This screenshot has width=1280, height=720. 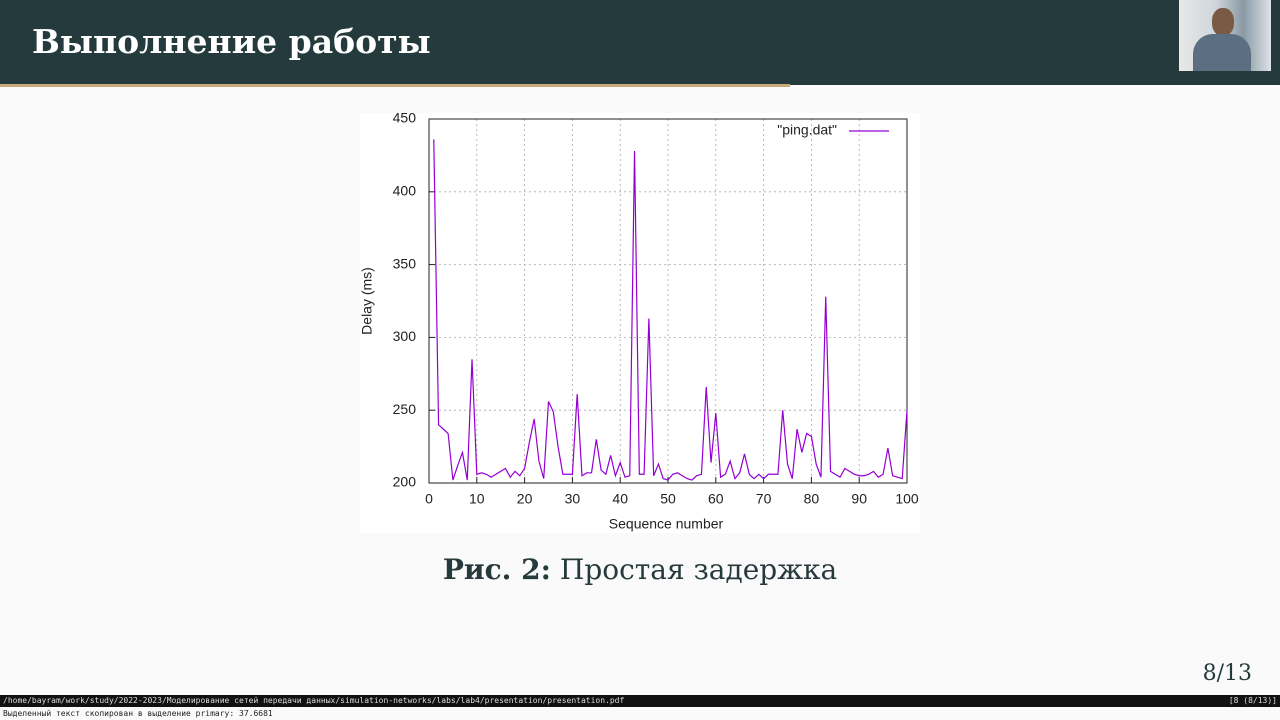 I want to click on x-tick-label: 90, so click(x=859, y=499).